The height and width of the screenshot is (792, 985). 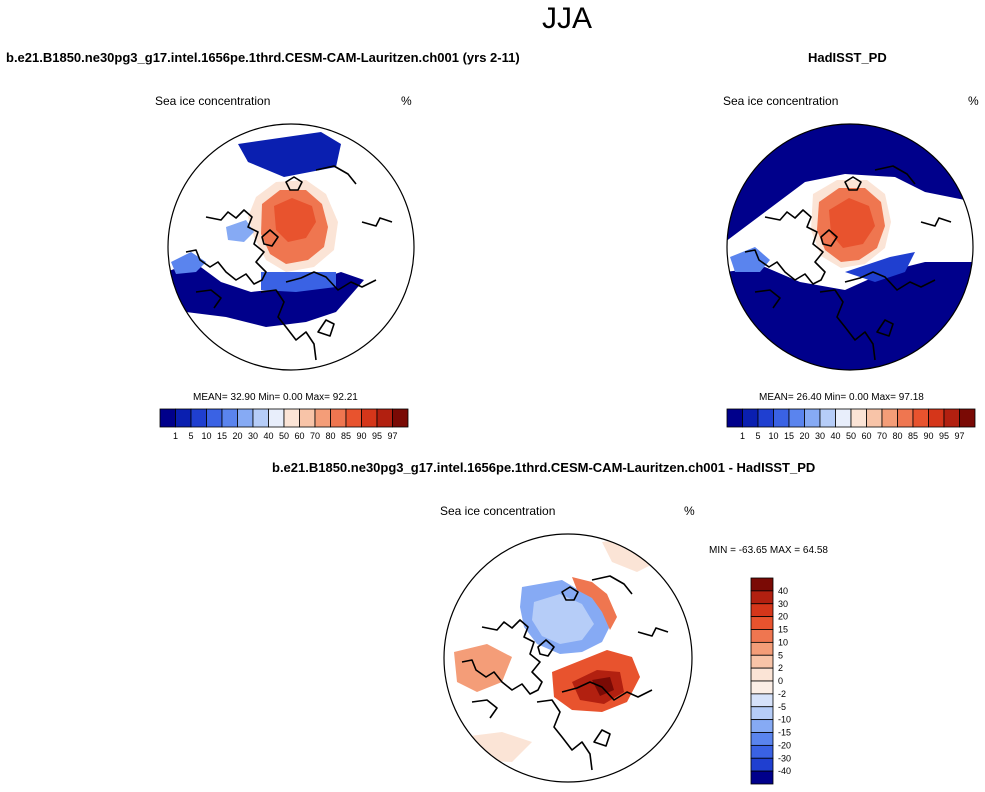 What do you see at coordinates (275, 397) in the screenshot?
I see `panel-1-stats: MEAN= 32.90 Min= 0.00 Max= 92.21` at bounding box center [275, 397].